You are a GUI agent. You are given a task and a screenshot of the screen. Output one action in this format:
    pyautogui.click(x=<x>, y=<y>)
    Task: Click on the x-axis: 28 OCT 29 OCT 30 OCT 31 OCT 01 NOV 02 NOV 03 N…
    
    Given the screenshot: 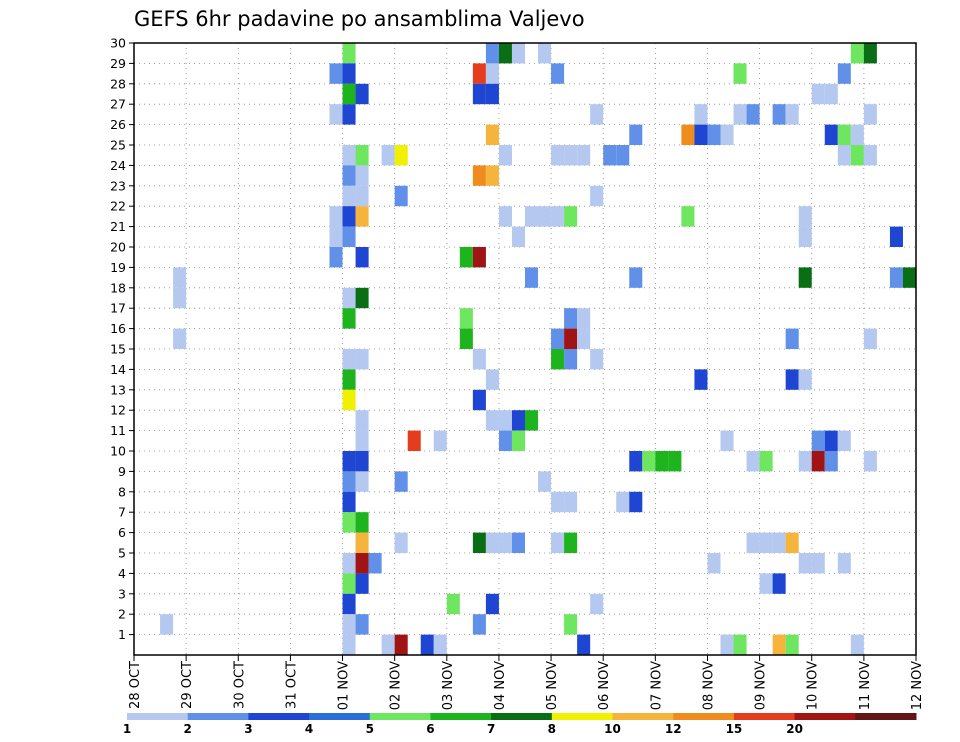 What is the action you would take?
    pyautogui.click(x=526, y=682)
    